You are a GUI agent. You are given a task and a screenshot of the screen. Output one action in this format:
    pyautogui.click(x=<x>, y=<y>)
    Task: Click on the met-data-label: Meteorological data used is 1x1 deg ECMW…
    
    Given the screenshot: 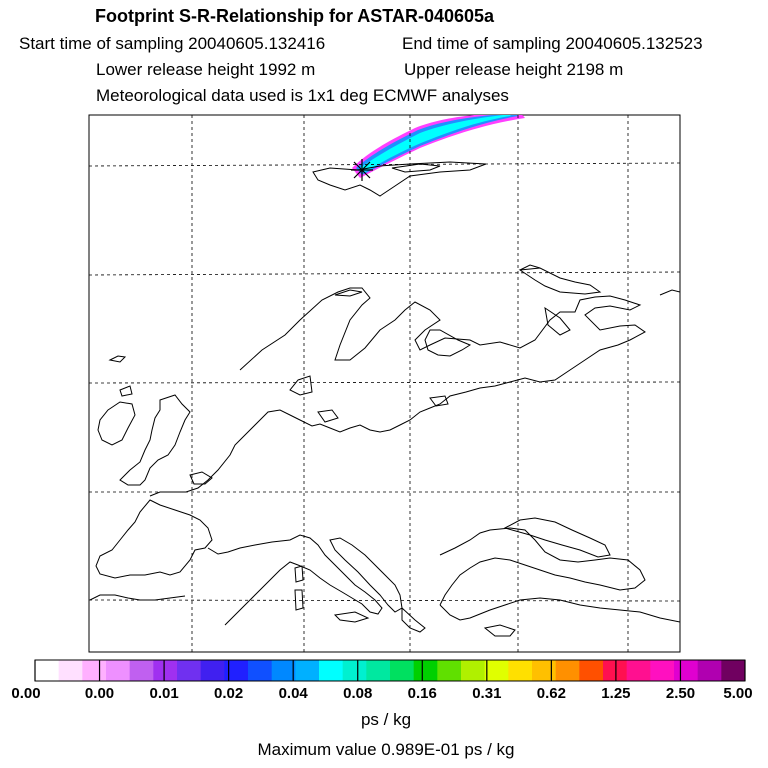 What is the action you would take?
    pyautogui.click(x=302, y=95)
    